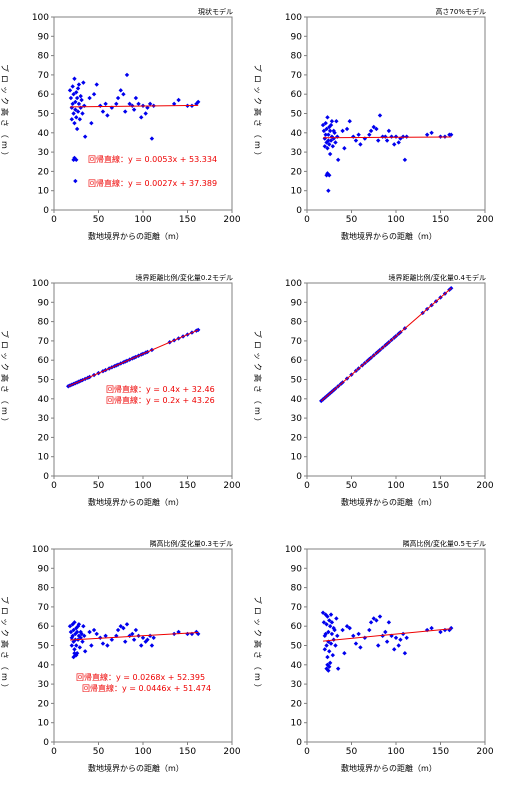 Image resolution: width=506 pixels, height=794 pixels. What do you see at coordinates (153, 183) in the screenshot?
I see `regression-equation-label: 回帰直線：y = 0.0027x + 37.389` at bounding box center [153, 183].